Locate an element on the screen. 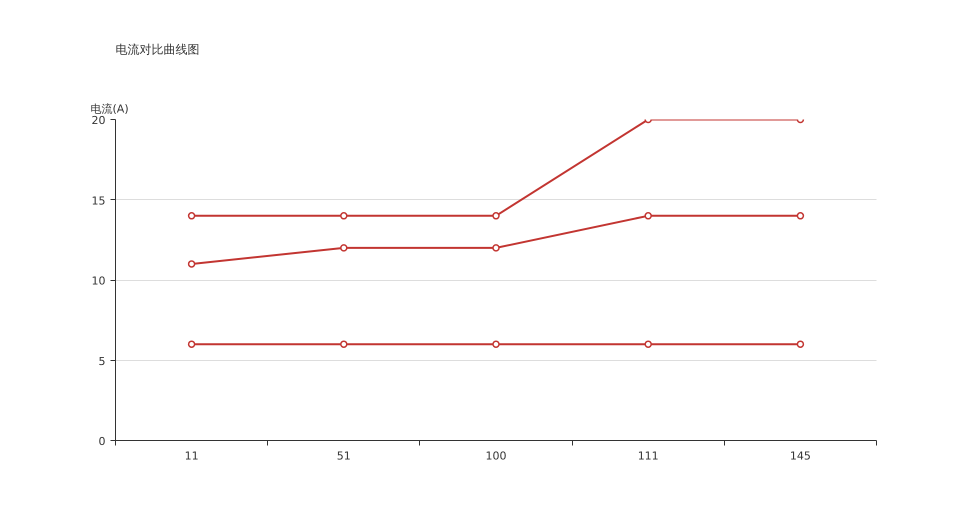  x-tick-label: 111 is located at coordinates (648, 456).